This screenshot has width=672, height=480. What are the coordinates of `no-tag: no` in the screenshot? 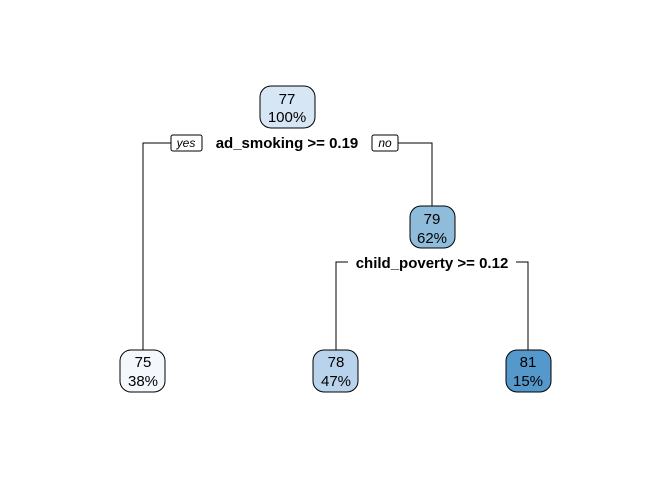 It's located at (385, 143).